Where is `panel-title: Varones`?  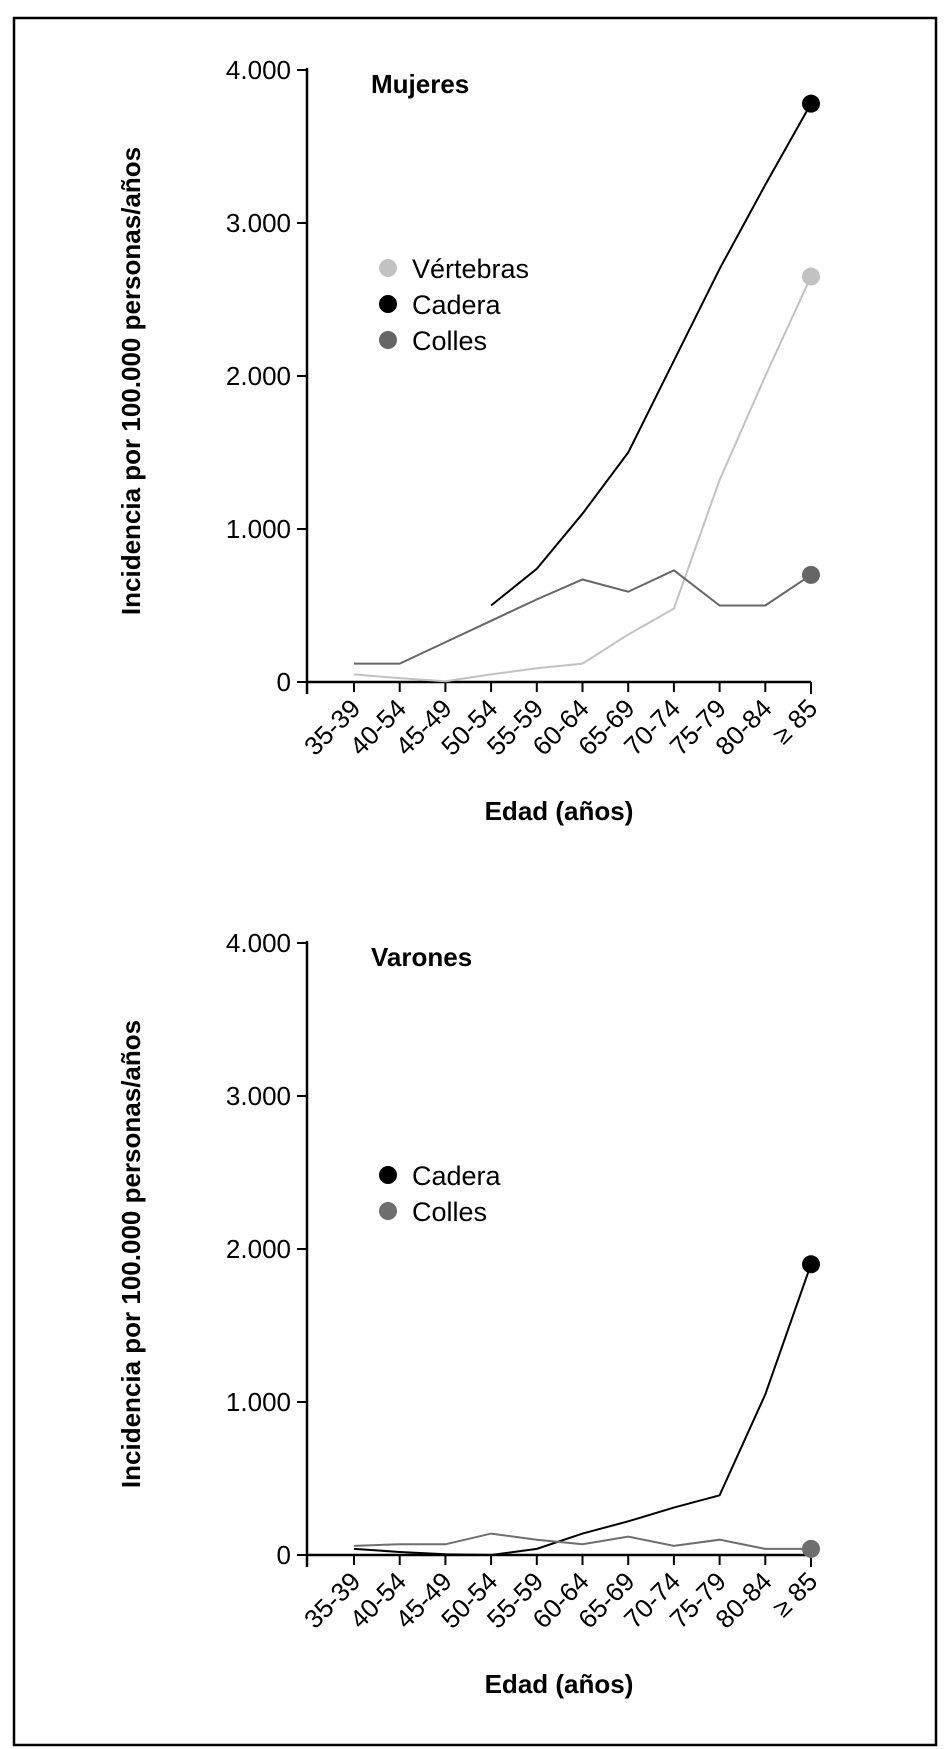 panel-title: Varones is located at coordinates (421, 957).